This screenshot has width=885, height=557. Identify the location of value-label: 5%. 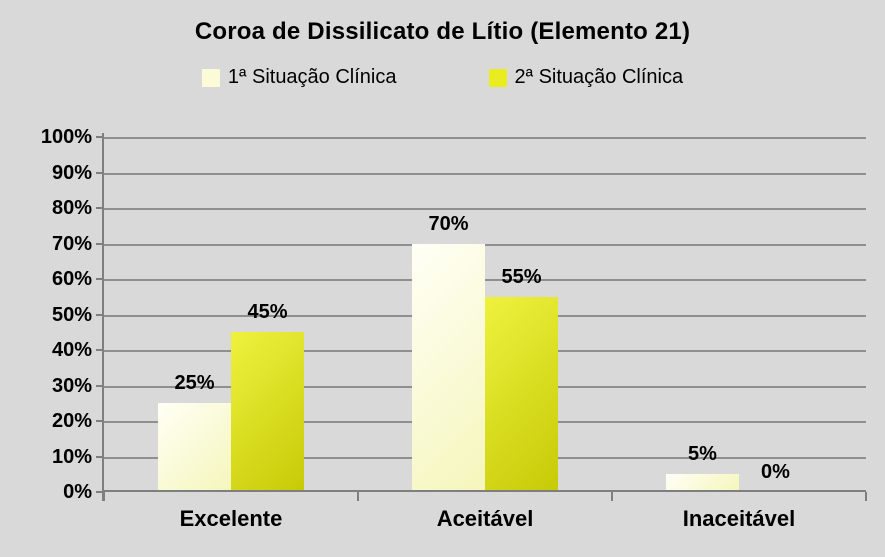
(702, 454).